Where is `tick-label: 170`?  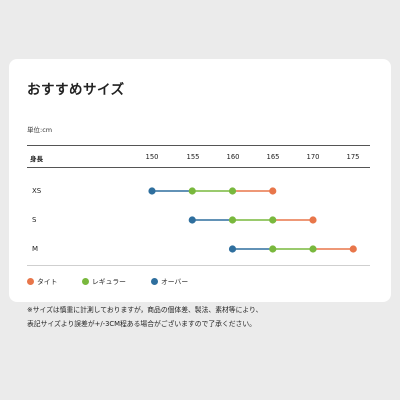 tick-label: 170 is located at coordinates (313, 157).